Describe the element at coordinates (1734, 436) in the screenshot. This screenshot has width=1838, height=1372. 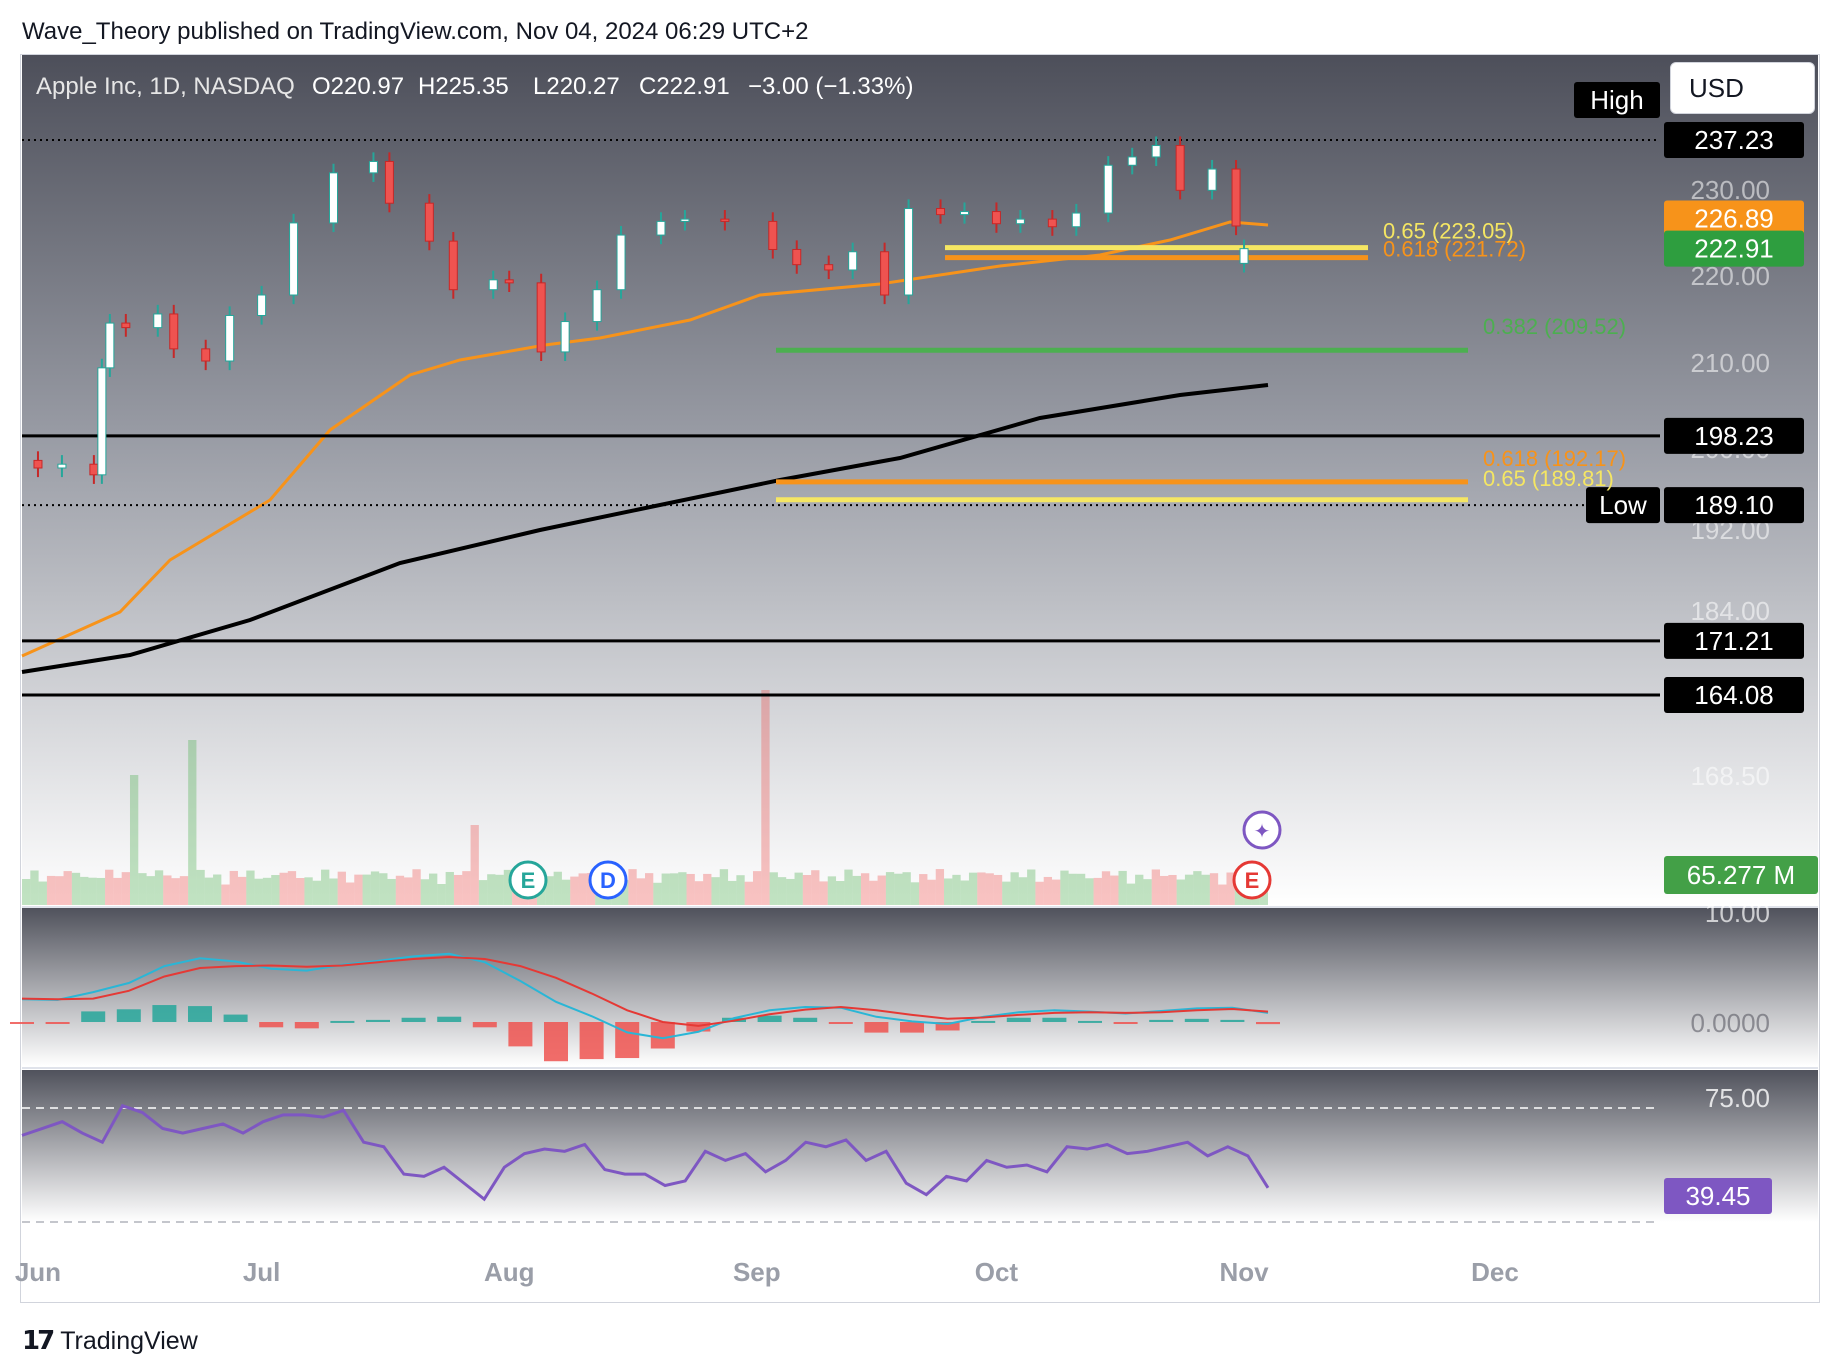
I see `level-price-tag-text: 198.23` at that location.